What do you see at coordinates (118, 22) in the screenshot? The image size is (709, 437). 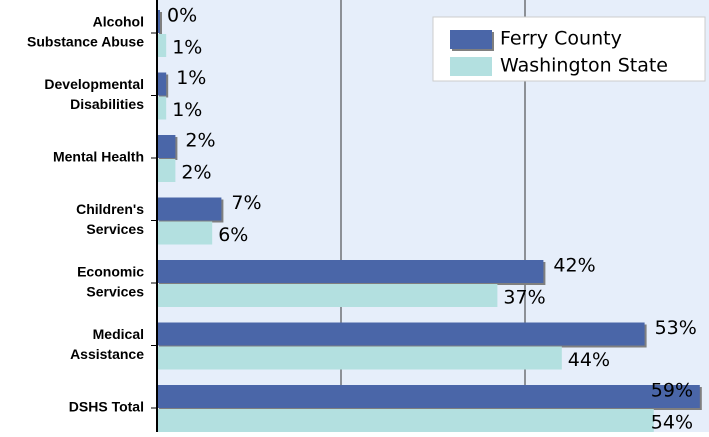 I see `category-label: Alcohol` at bounding box center [118, 22].